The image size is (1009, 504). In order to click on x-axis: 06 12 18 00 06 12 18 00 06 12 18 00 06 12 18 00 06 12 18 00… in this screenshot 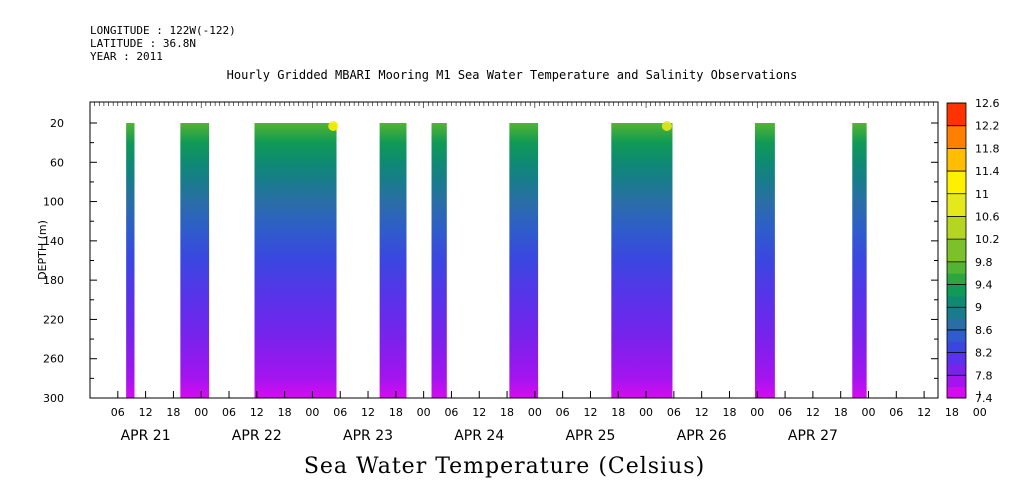, I will do `click(549, 417)`.